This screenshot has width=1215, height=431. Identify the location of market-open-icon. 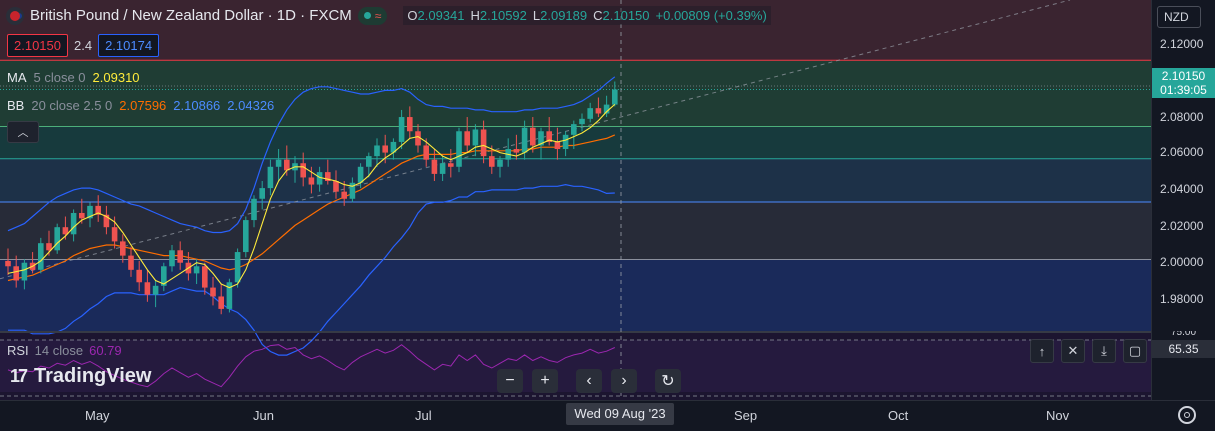
(367, 15).